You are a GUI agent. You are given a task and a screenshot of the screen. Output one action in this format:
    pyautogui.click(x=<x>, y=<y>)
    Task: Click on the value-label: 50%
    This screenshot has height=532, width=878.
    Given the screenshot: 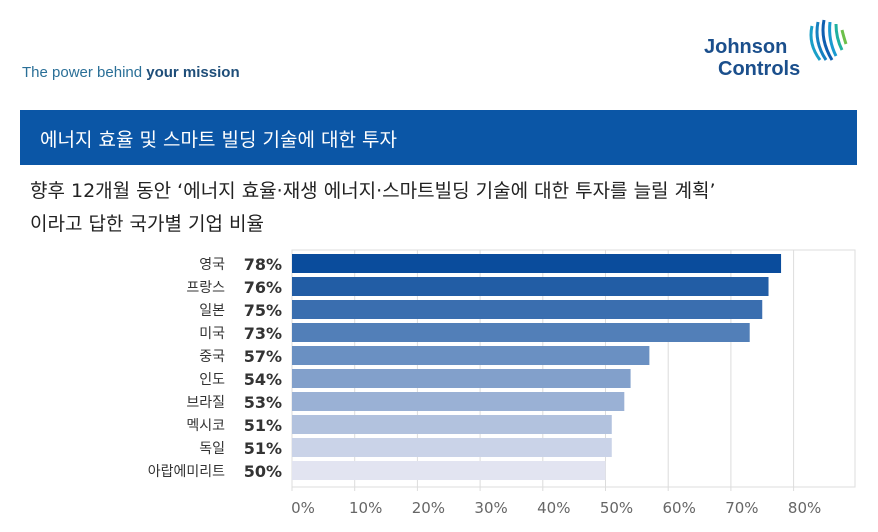 What is the action you would take?
    pyautogui.click(x=263, y=471)
    